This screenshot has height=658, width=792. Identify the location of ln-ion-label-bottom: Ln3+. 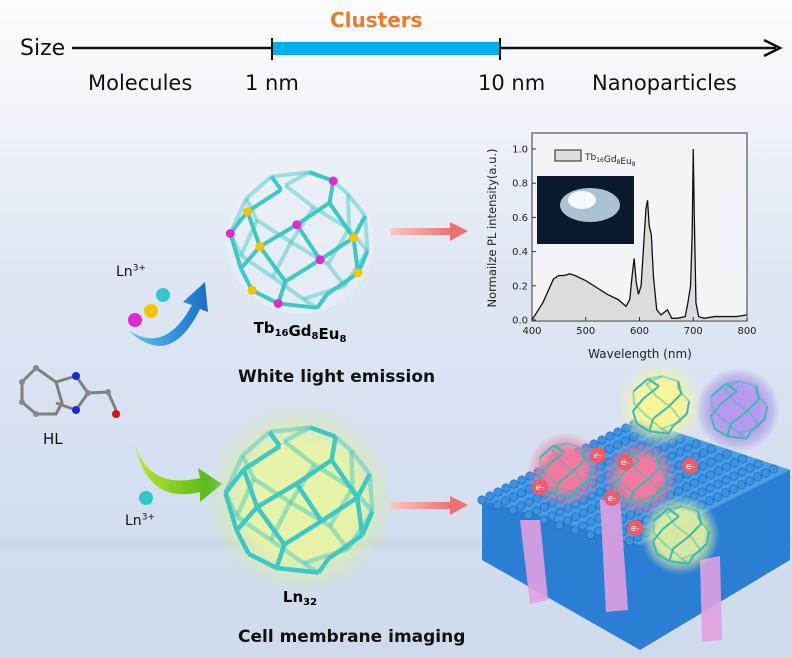
(140, 520).